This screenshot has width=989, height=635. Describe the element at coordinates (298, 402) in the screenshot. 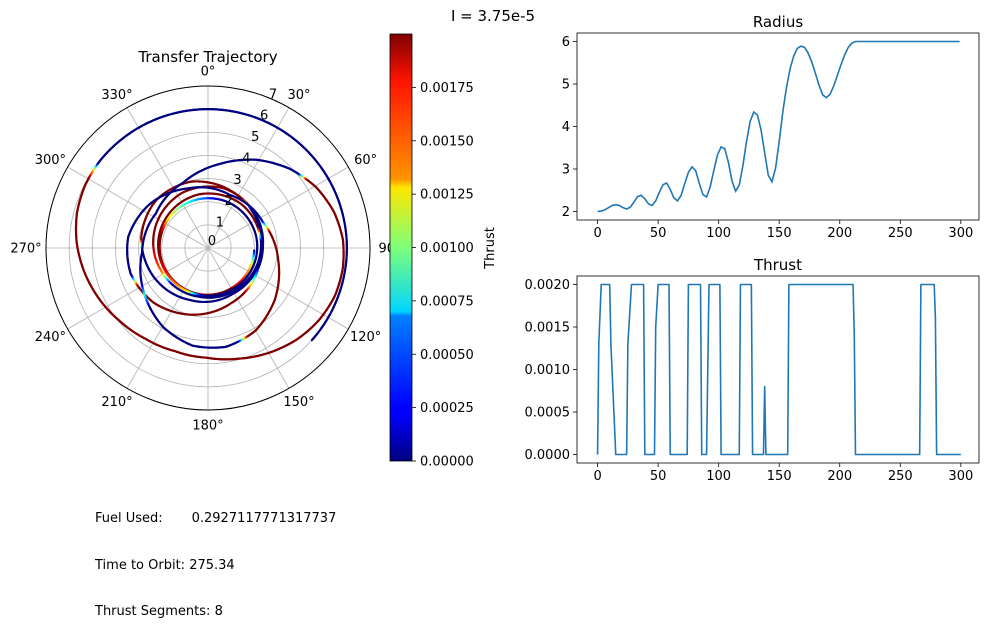

I see `theta-tick-label: 150°` at that location.